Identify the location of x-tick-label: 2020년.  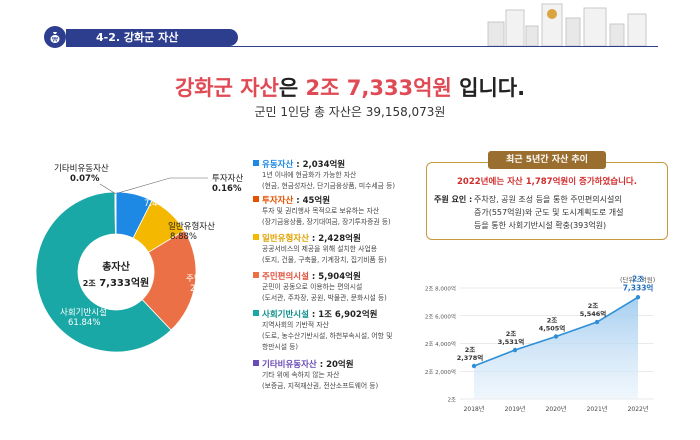
(556, 409).